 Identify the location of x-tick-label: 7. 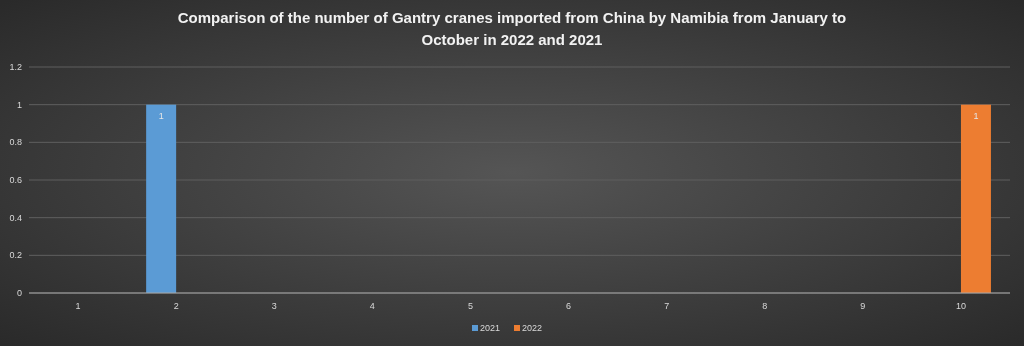
(667, 306).